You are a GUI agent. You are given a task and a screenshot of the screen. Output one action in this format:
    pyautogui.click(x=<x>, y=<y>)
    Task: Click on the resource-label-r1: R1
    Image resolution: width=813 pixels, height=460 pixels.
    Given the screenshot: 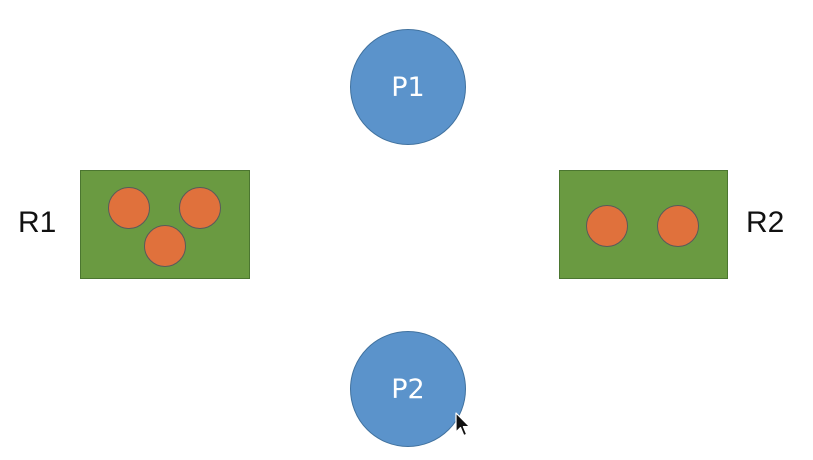 What is the action you would take?
    pyautogui.click(x=37, y=222)
    